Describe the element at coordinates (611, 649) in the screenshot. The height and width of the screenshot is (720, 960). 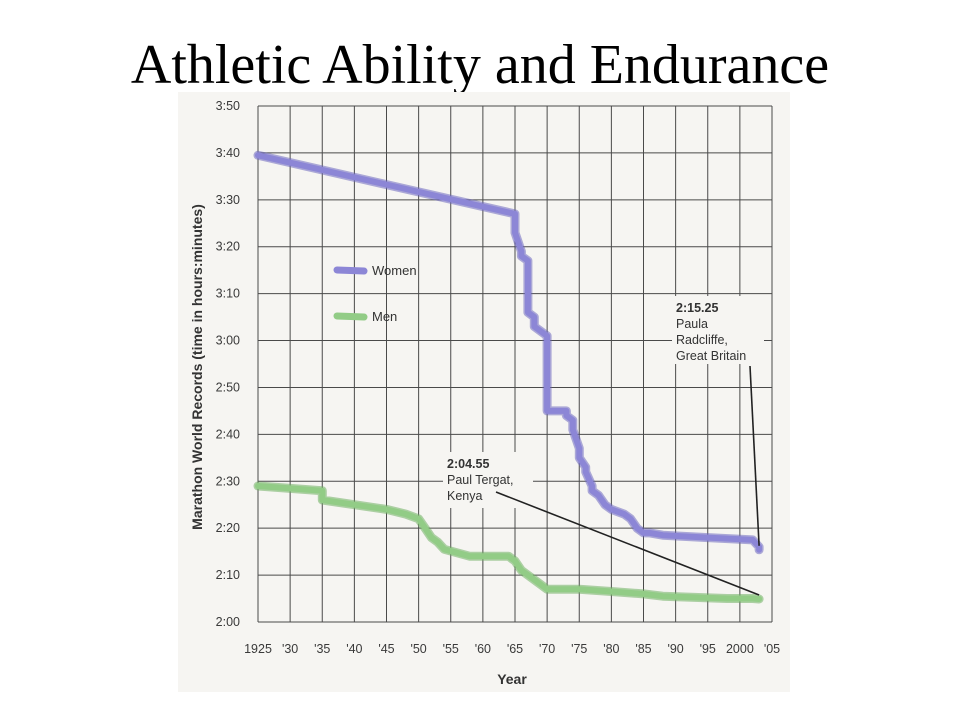
I see `x-tick-label: '80` at that location.